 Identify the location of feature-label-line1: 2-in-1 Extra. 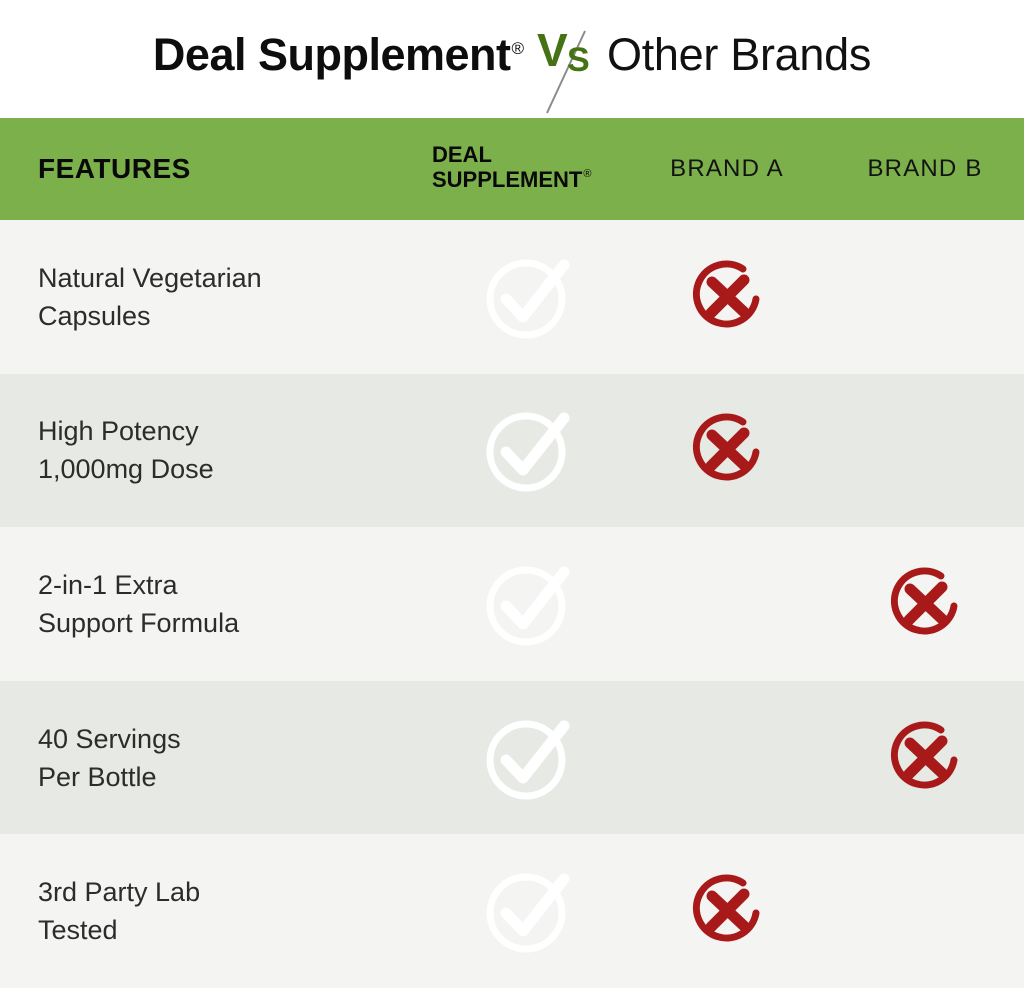
(108, 584).